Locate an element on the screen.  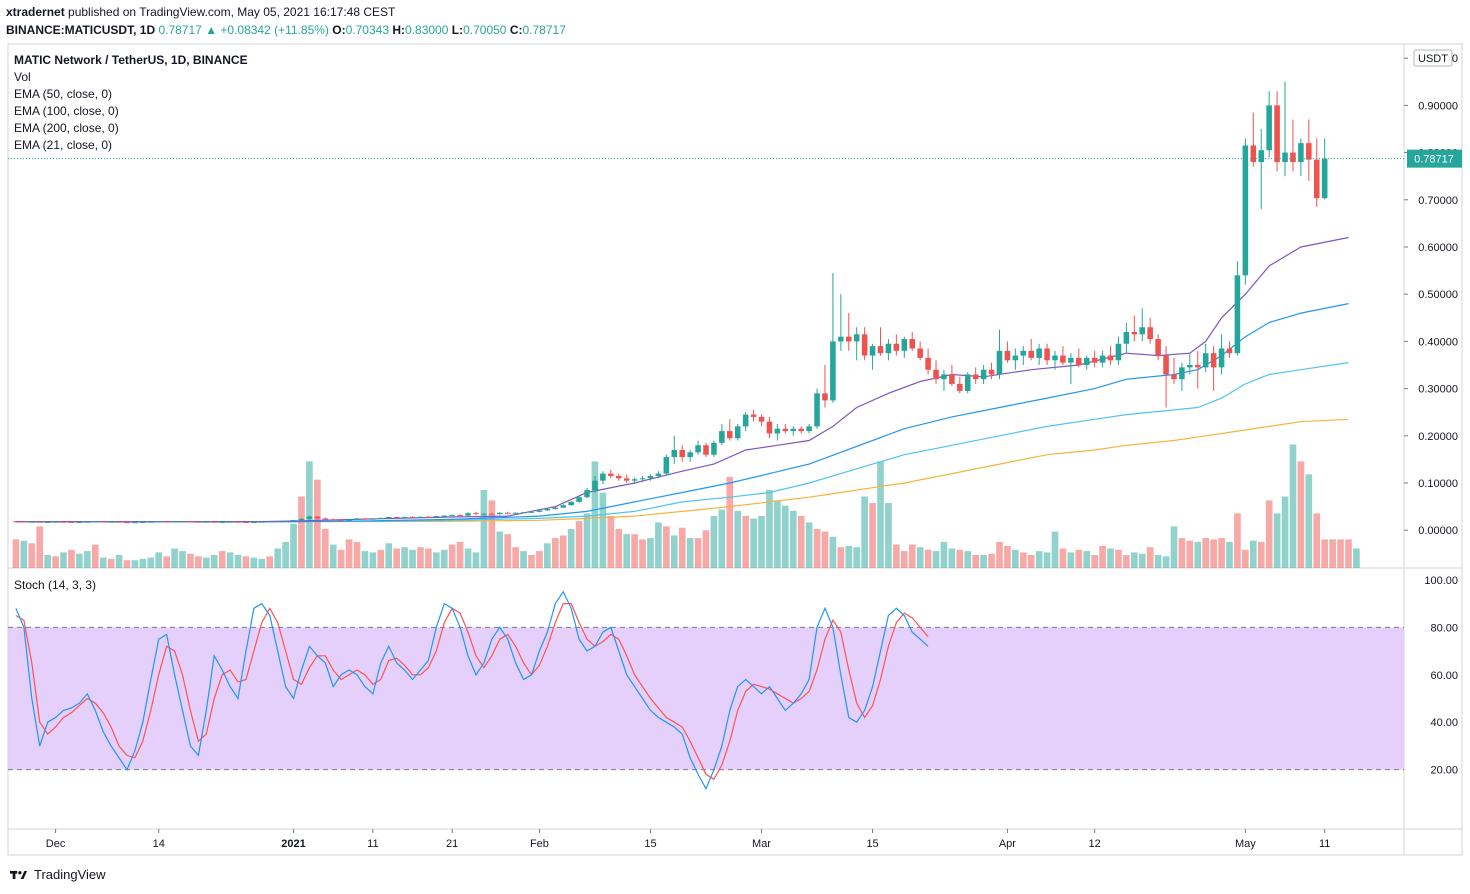
stoch-tick-label: 40.00 is located at coordinates (1444, 723).